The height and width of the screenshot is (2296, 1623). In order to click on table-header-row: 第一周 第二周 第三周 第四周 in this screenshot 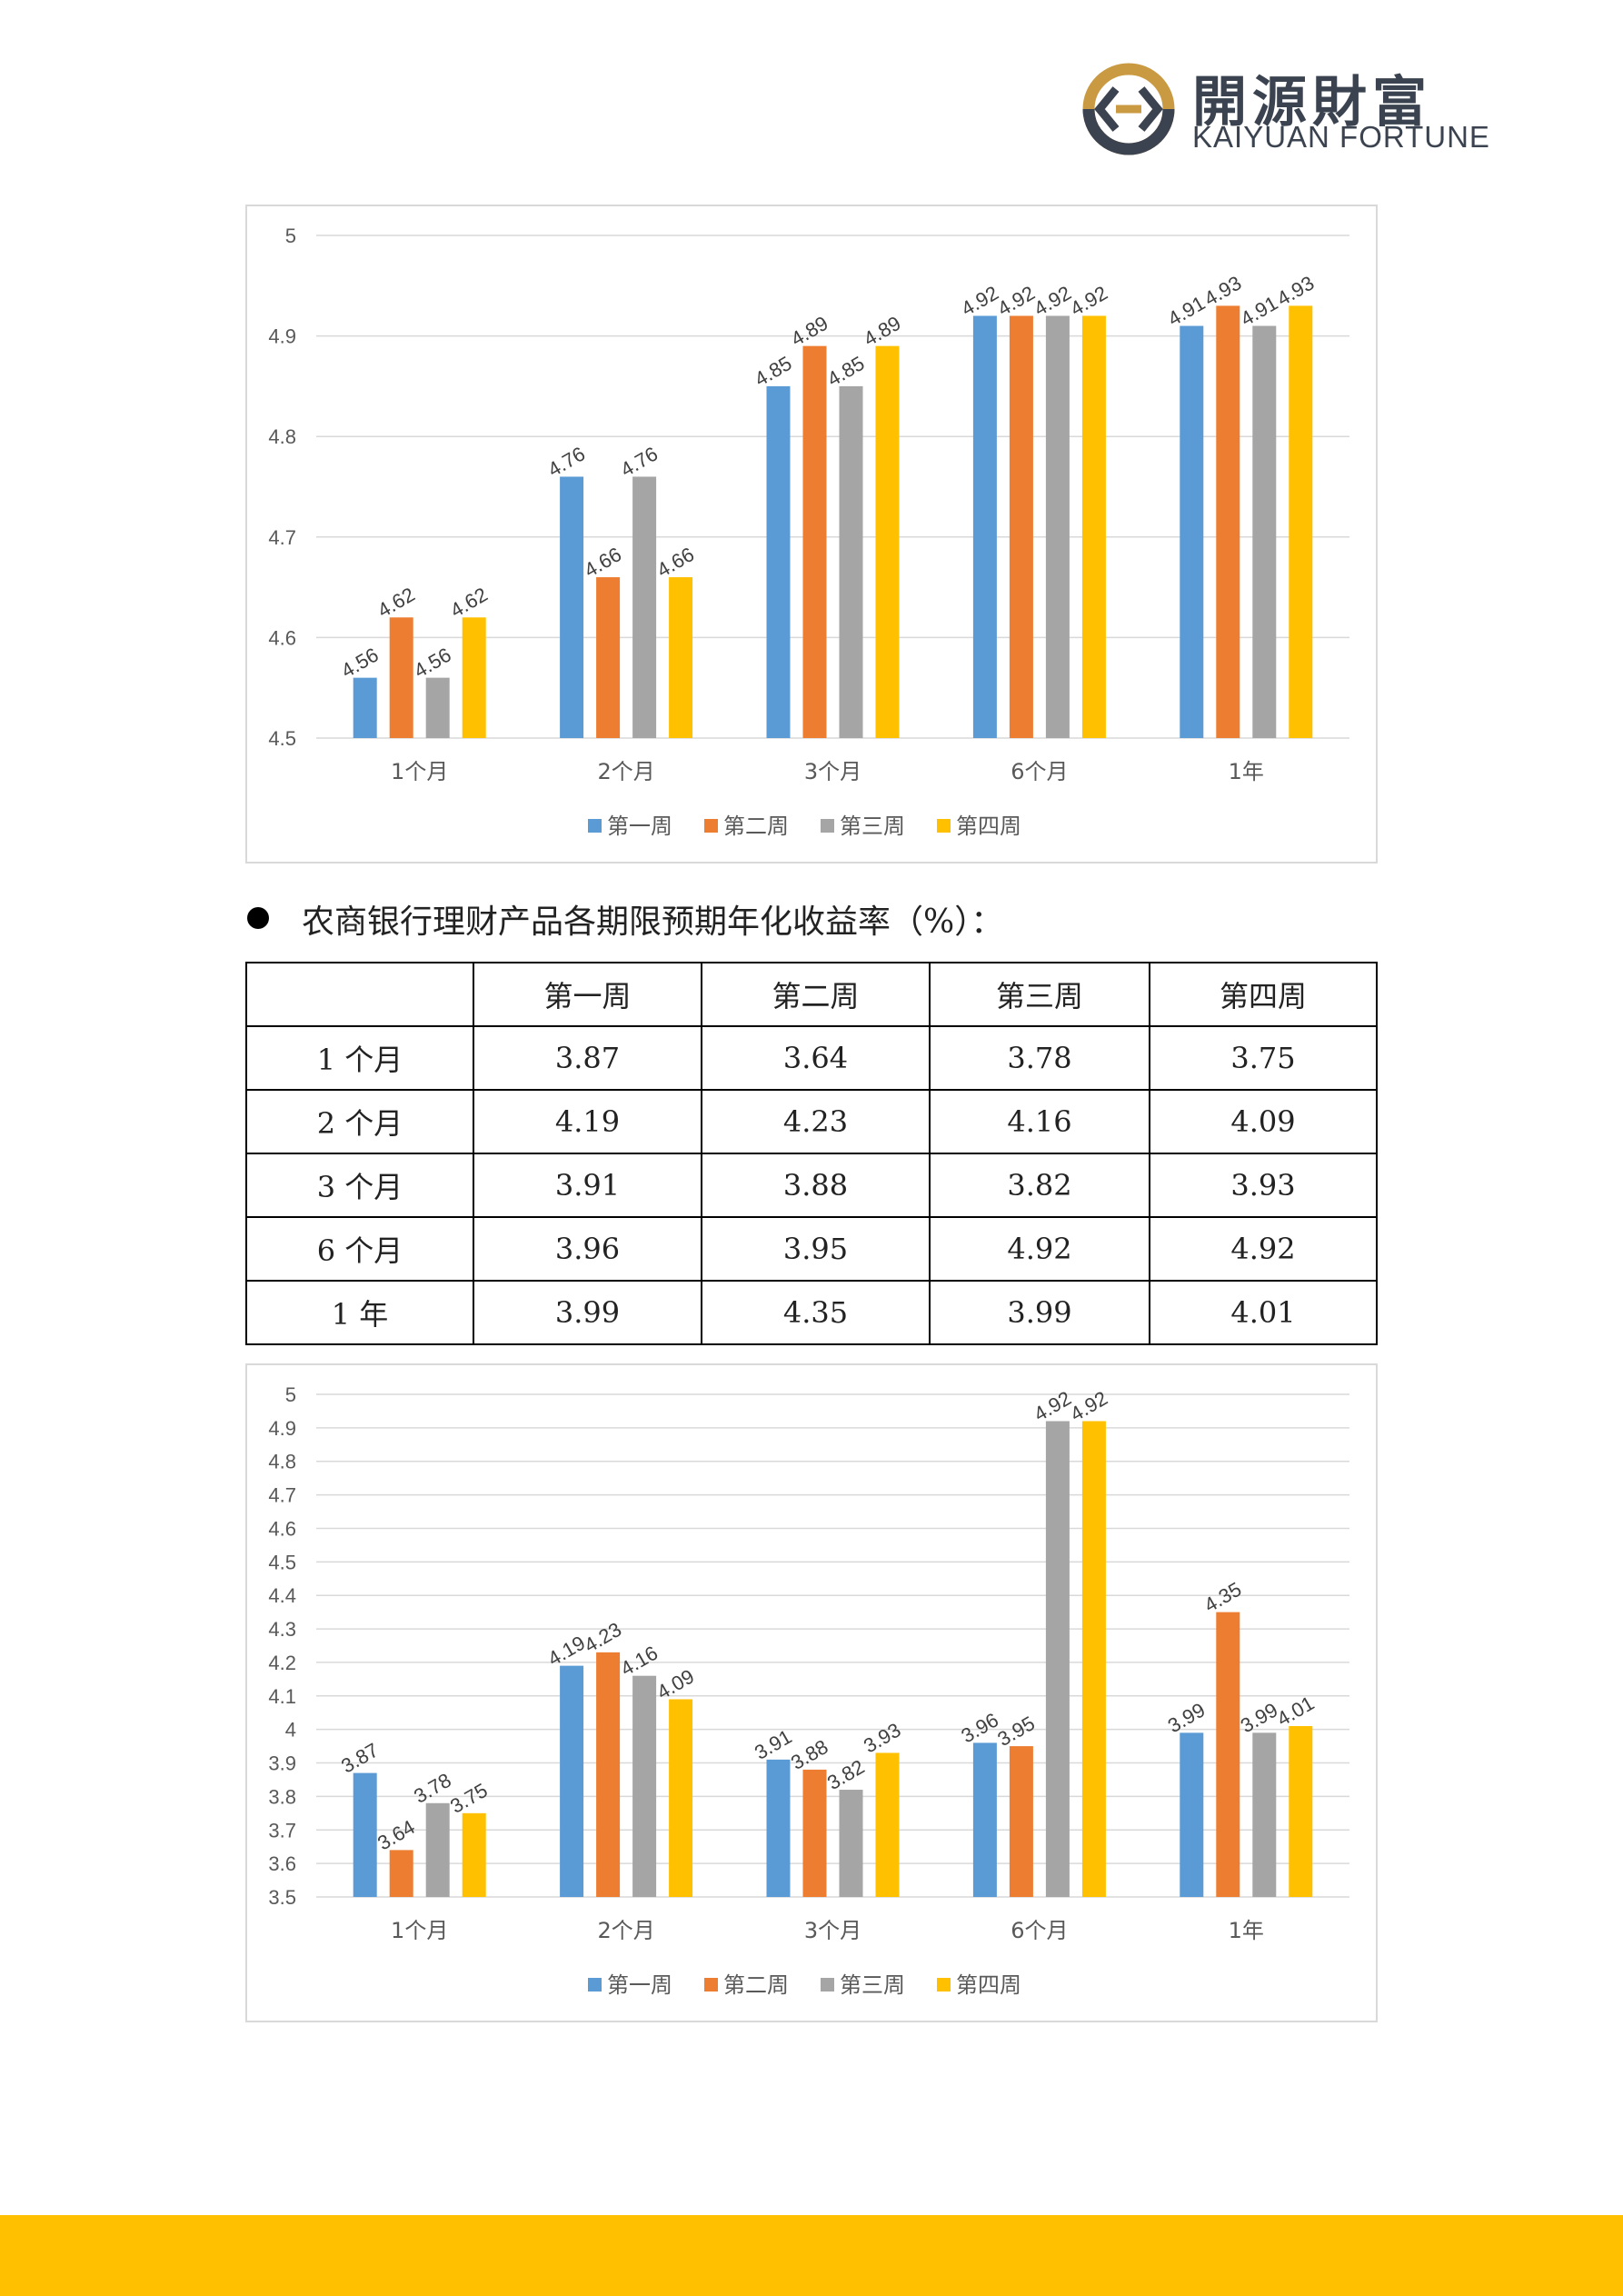, I will do `click(812, 994)`.